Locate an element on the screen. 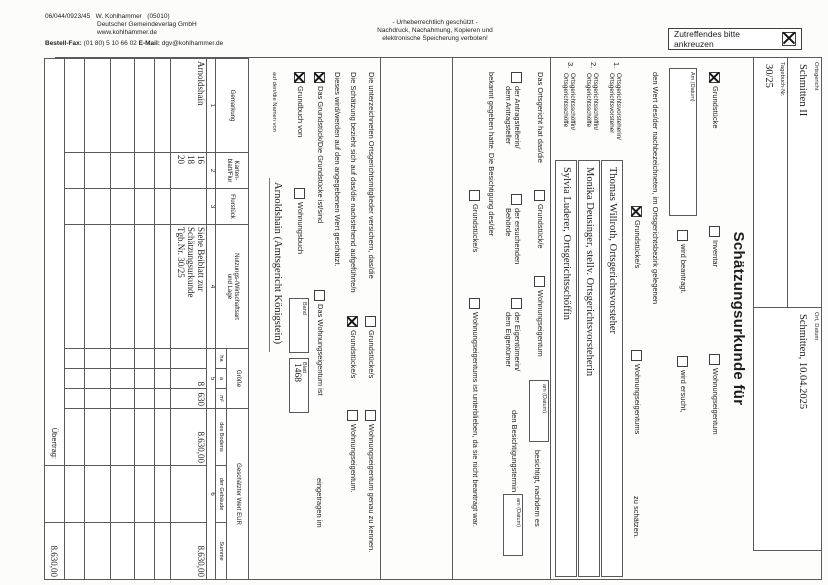 The image size is (828, 585). checkbox-label: Inventar is located at coordinates (715, 254).